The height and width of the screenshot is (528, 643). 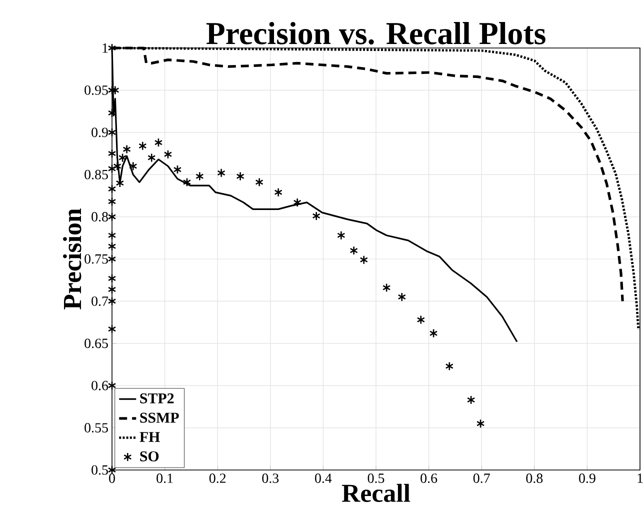 I want to click on y-tick-label: 0.65, so click(x=96, y=343).